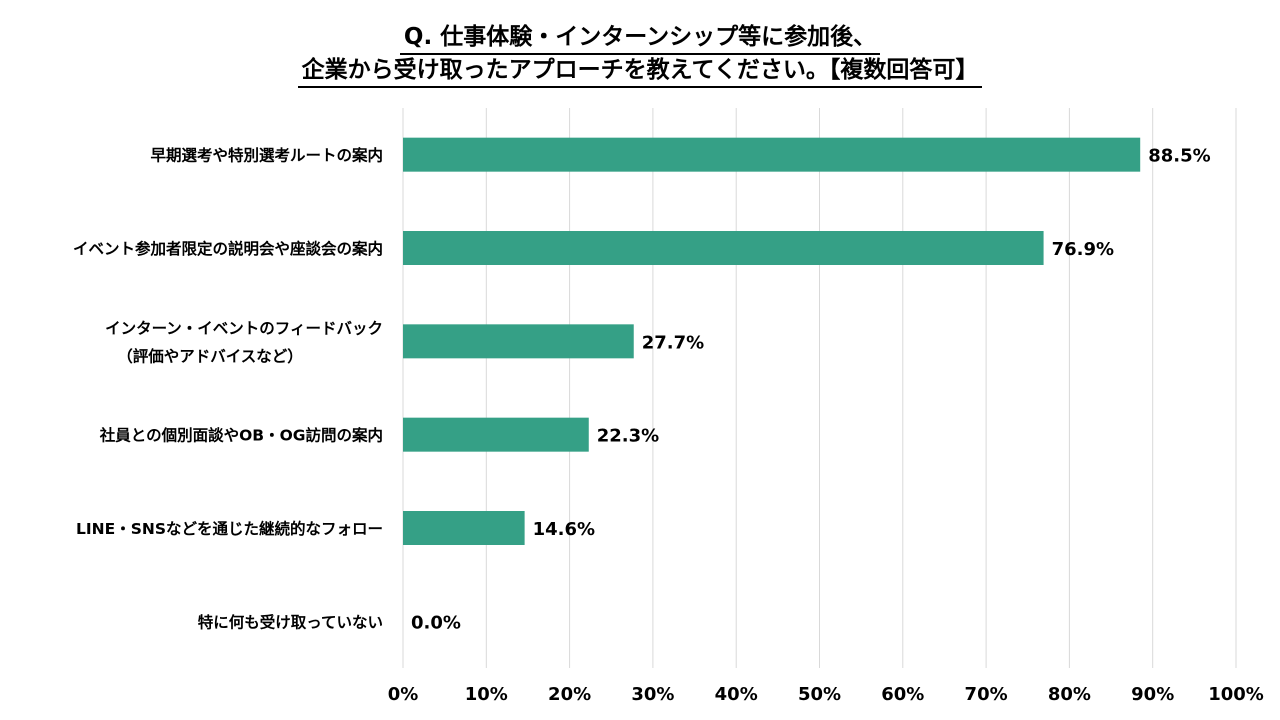  Describe the element at coordinates (290, 621) in the screenshot. I see `category-label: 特に何も受け取っていない` at that location.